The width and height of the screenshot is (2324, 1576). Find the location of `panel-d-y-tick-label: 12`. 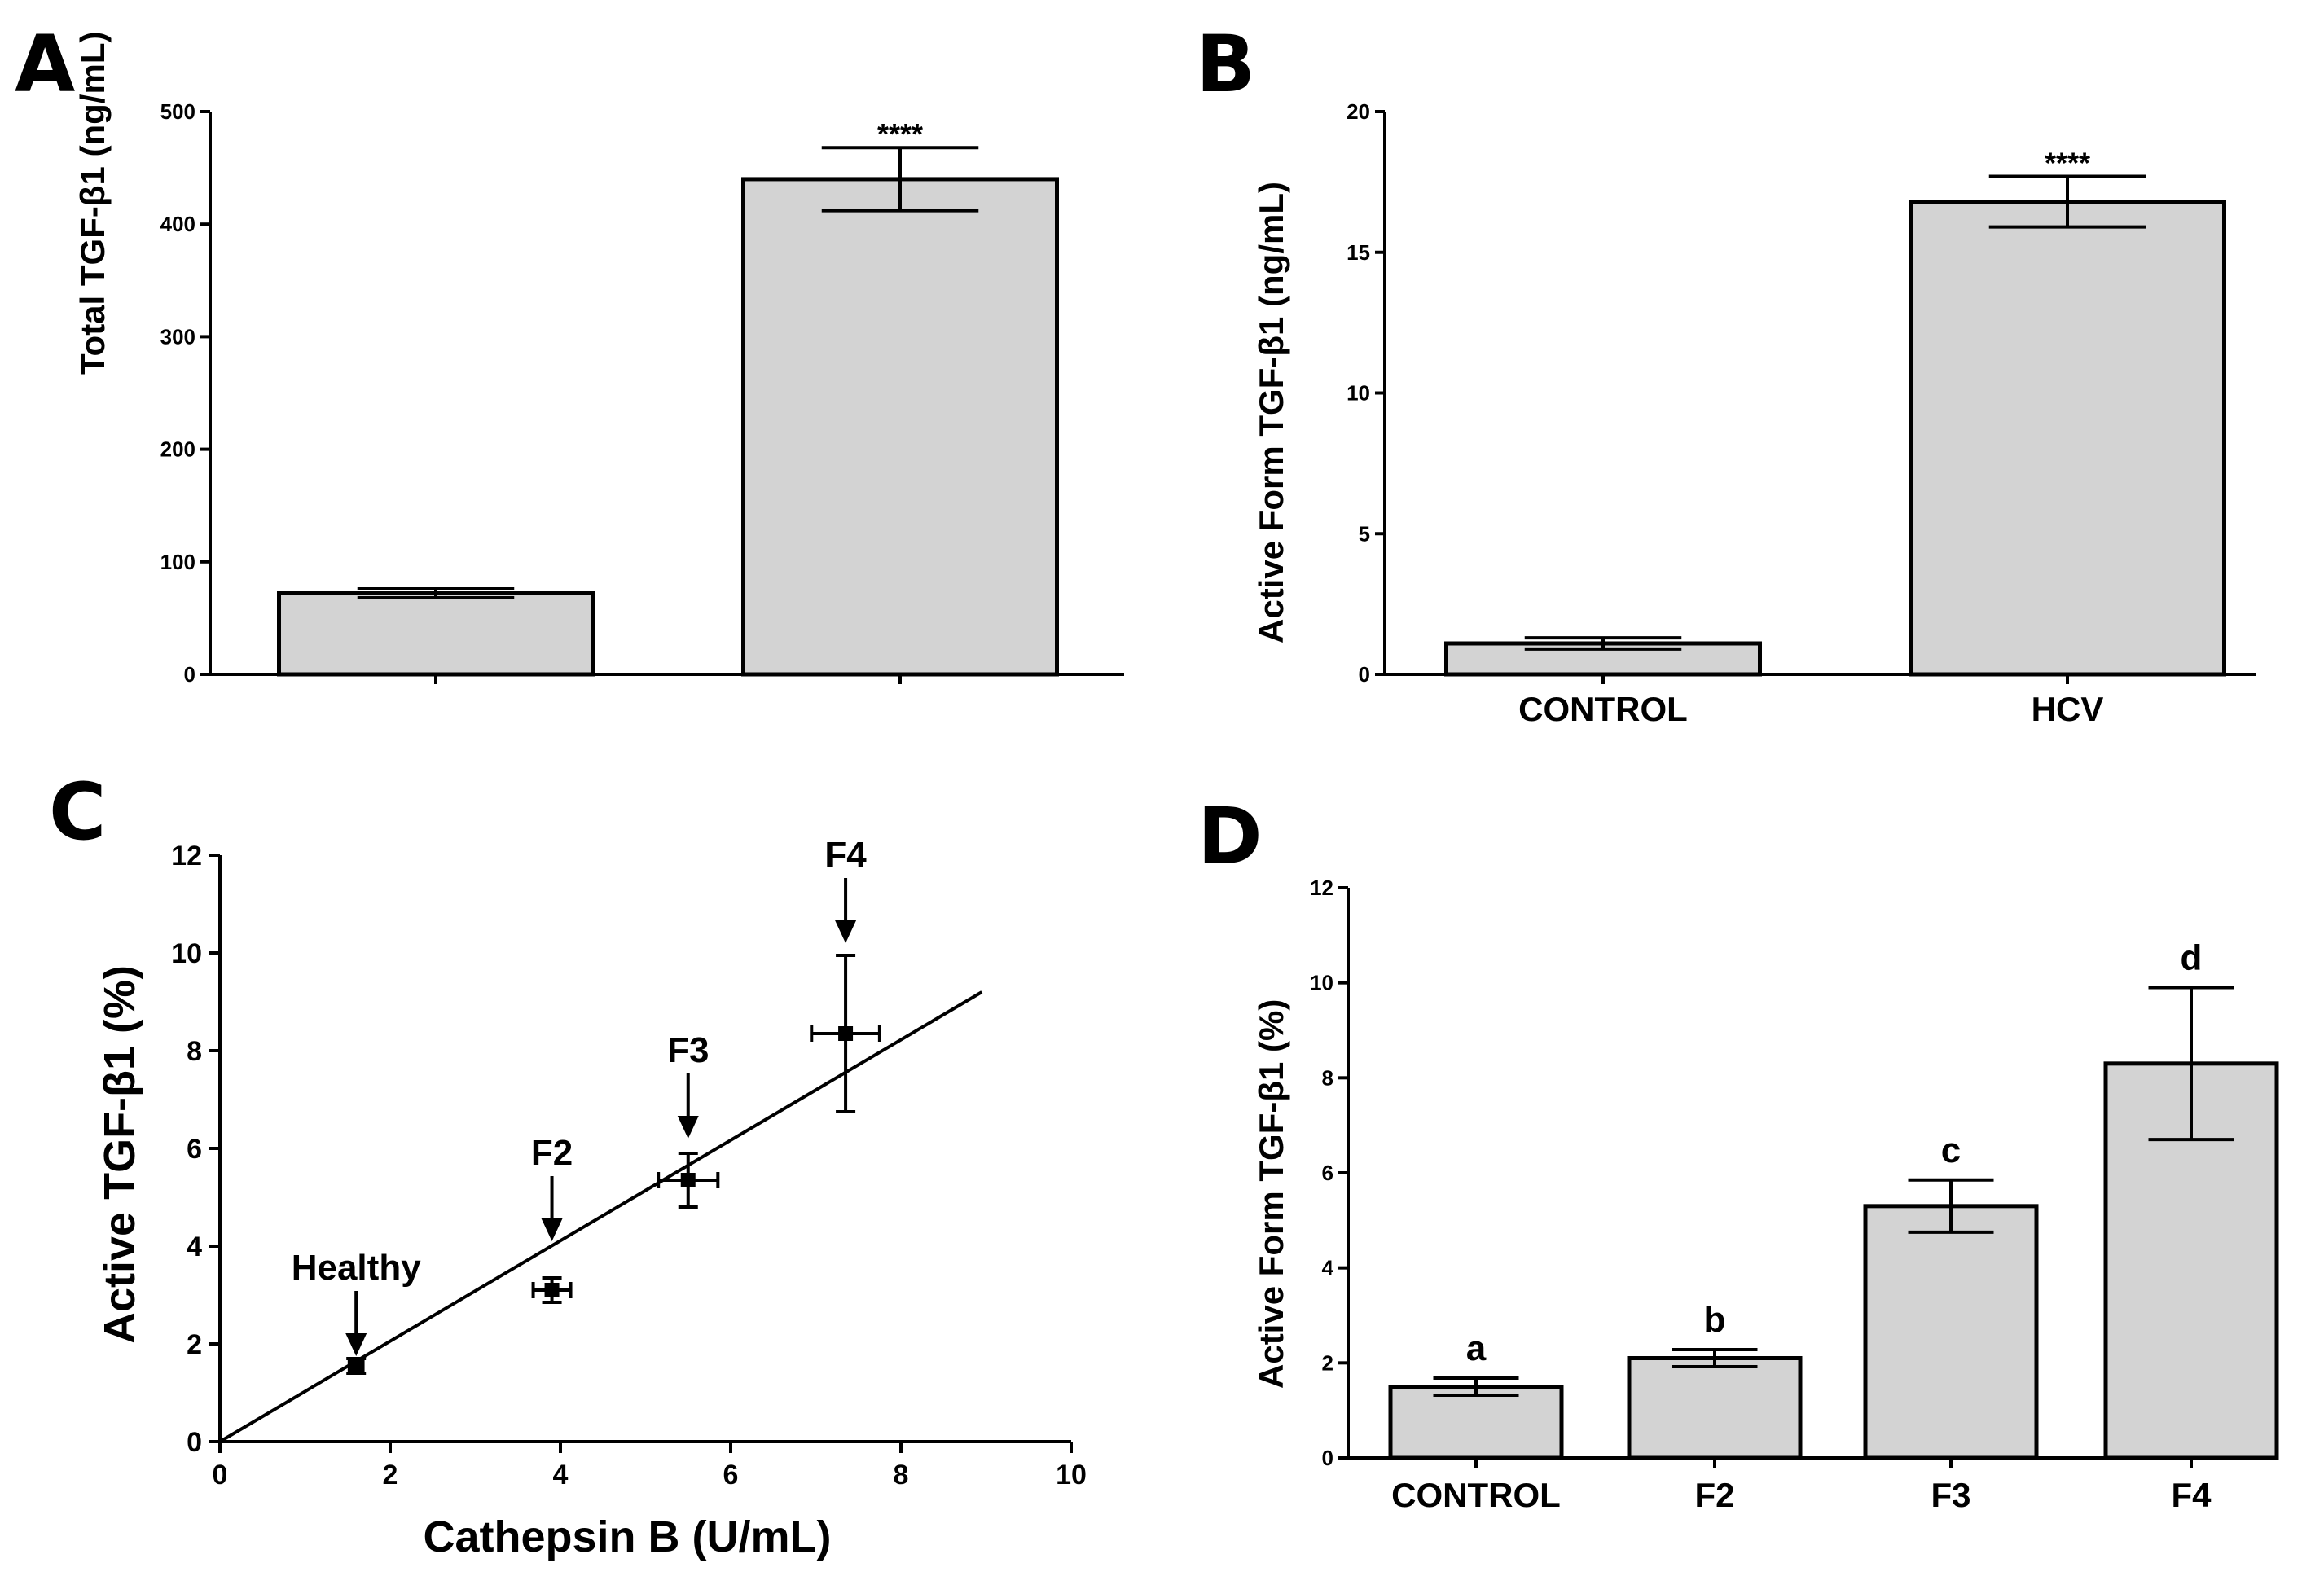

panel-d-y-tick-label: 12 is located at coordinates (1321, 888).